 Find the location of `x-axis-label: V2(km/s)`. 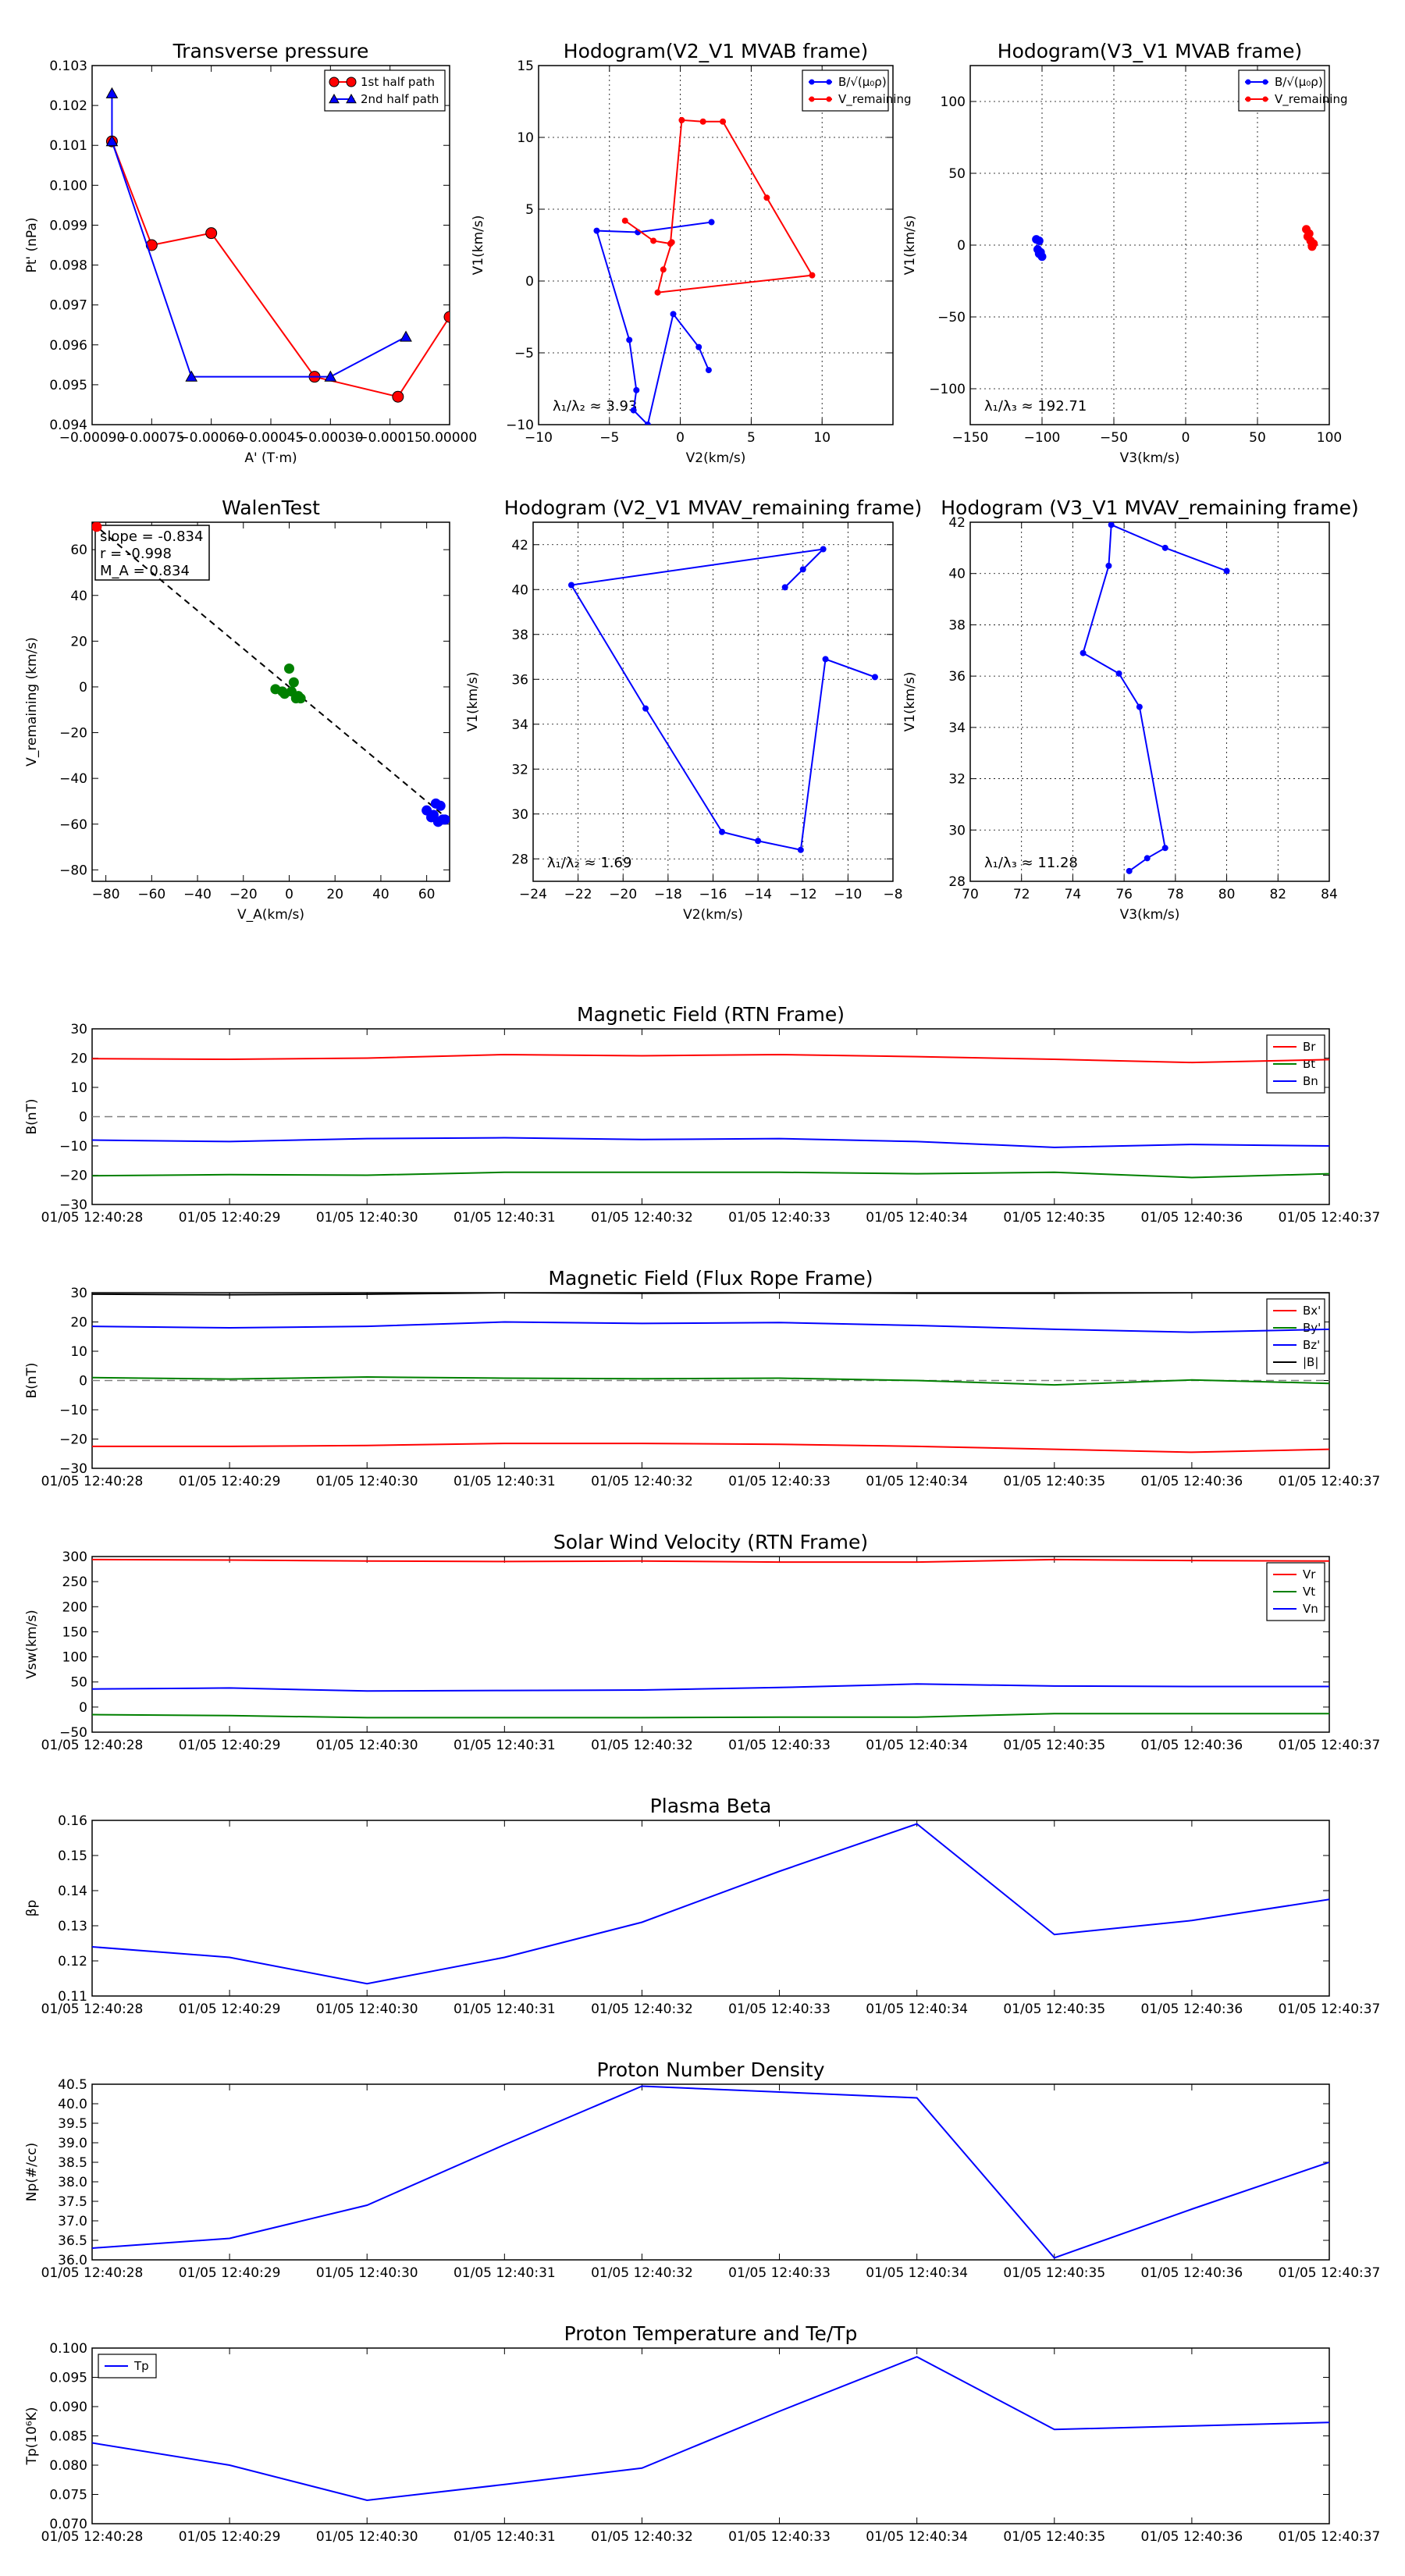

x-axis-label: V2(km/s) is located at coordinates (716, 458).